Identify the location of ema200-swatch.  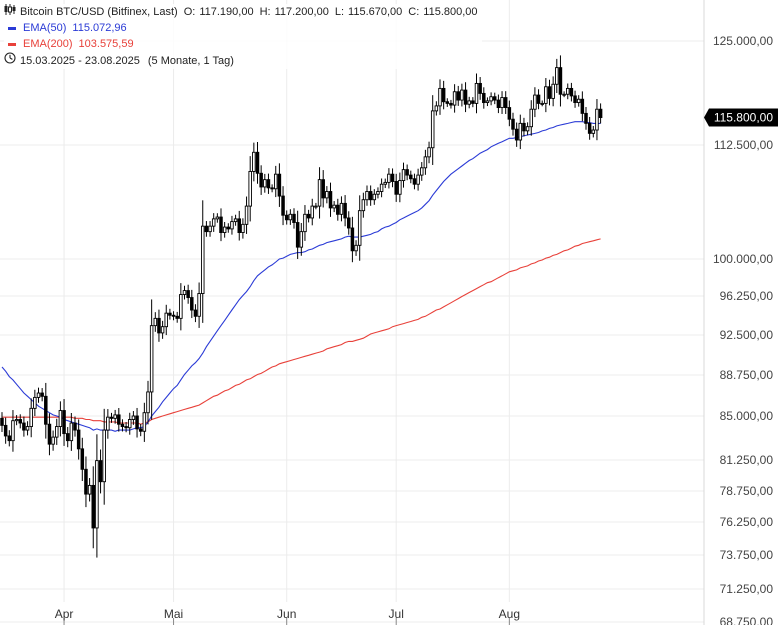
(12, 44).